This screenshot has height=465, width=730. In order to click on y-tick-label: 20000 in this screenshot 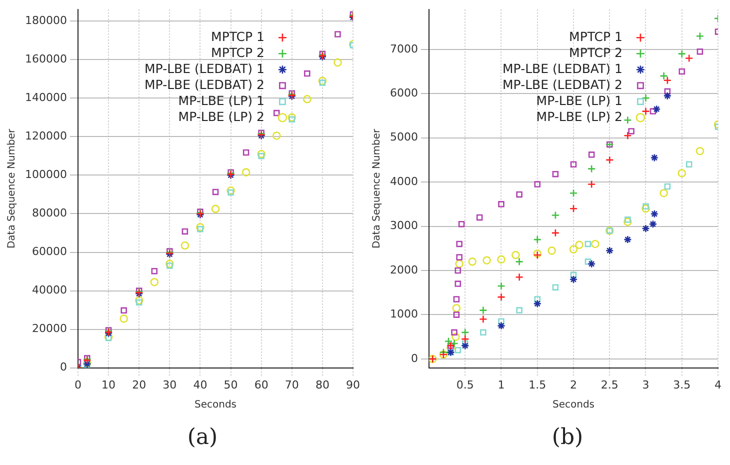, I will do `click(49, 329)`.